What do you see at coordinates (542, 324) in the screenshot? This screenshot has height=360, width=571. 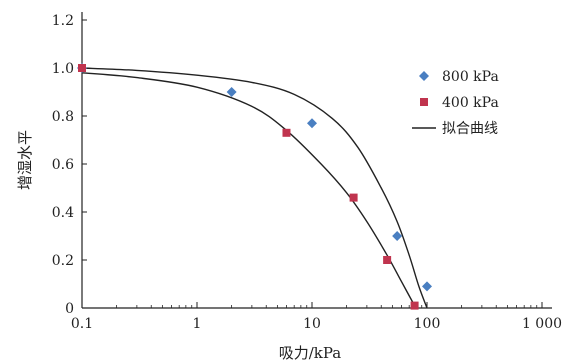 I see `x-tick-label: 1 000` at bounding box center [542, 324].